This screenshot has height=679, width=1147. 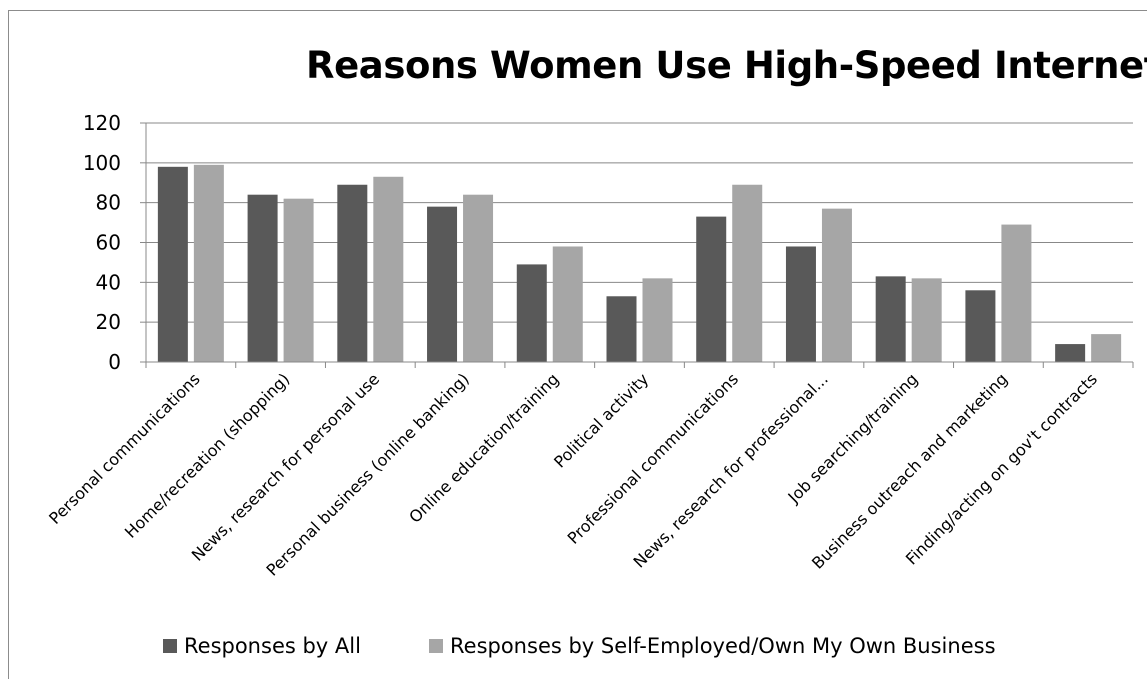 What do you see at coordinates (102, 163) in the screenshot?
I see `y-tick-label: 100` at bounding box center [102, 163].